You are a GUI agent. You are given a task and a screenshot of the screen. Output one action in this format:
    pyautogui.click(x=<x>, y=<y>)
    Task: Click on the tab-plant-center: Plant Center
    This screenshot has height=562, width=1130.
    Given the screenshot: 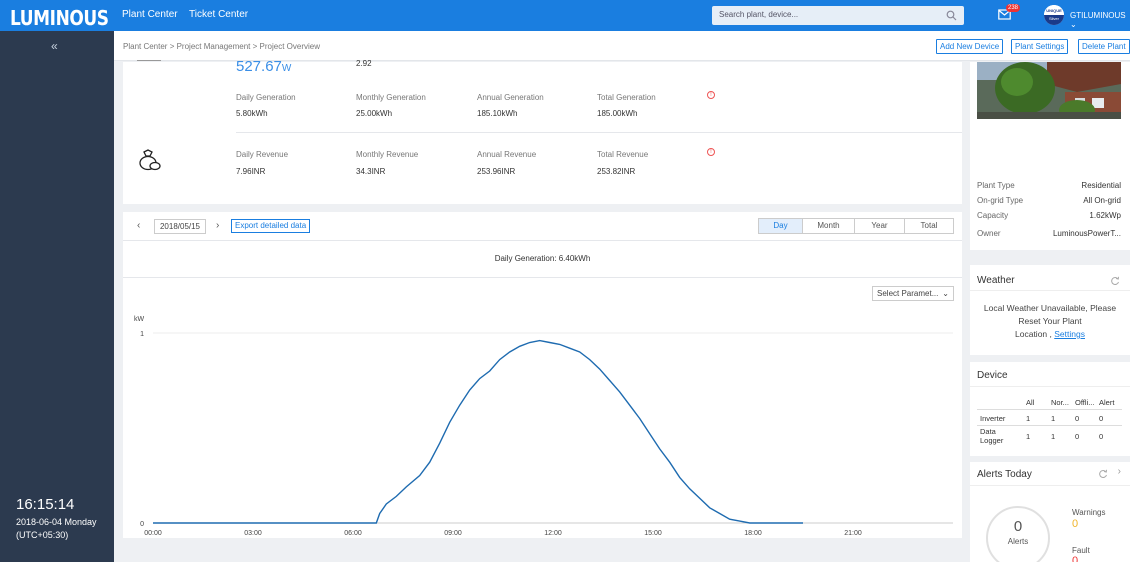 What is the action you would take?
    pyautogui.click(x=150, y=14)
    